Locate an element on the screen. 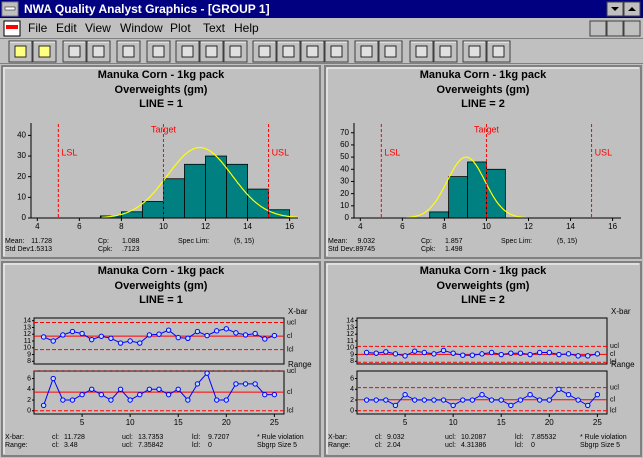 This screenshot has height=458, width=643. y-tick-label: 50 is located at coordinates (344, 156).